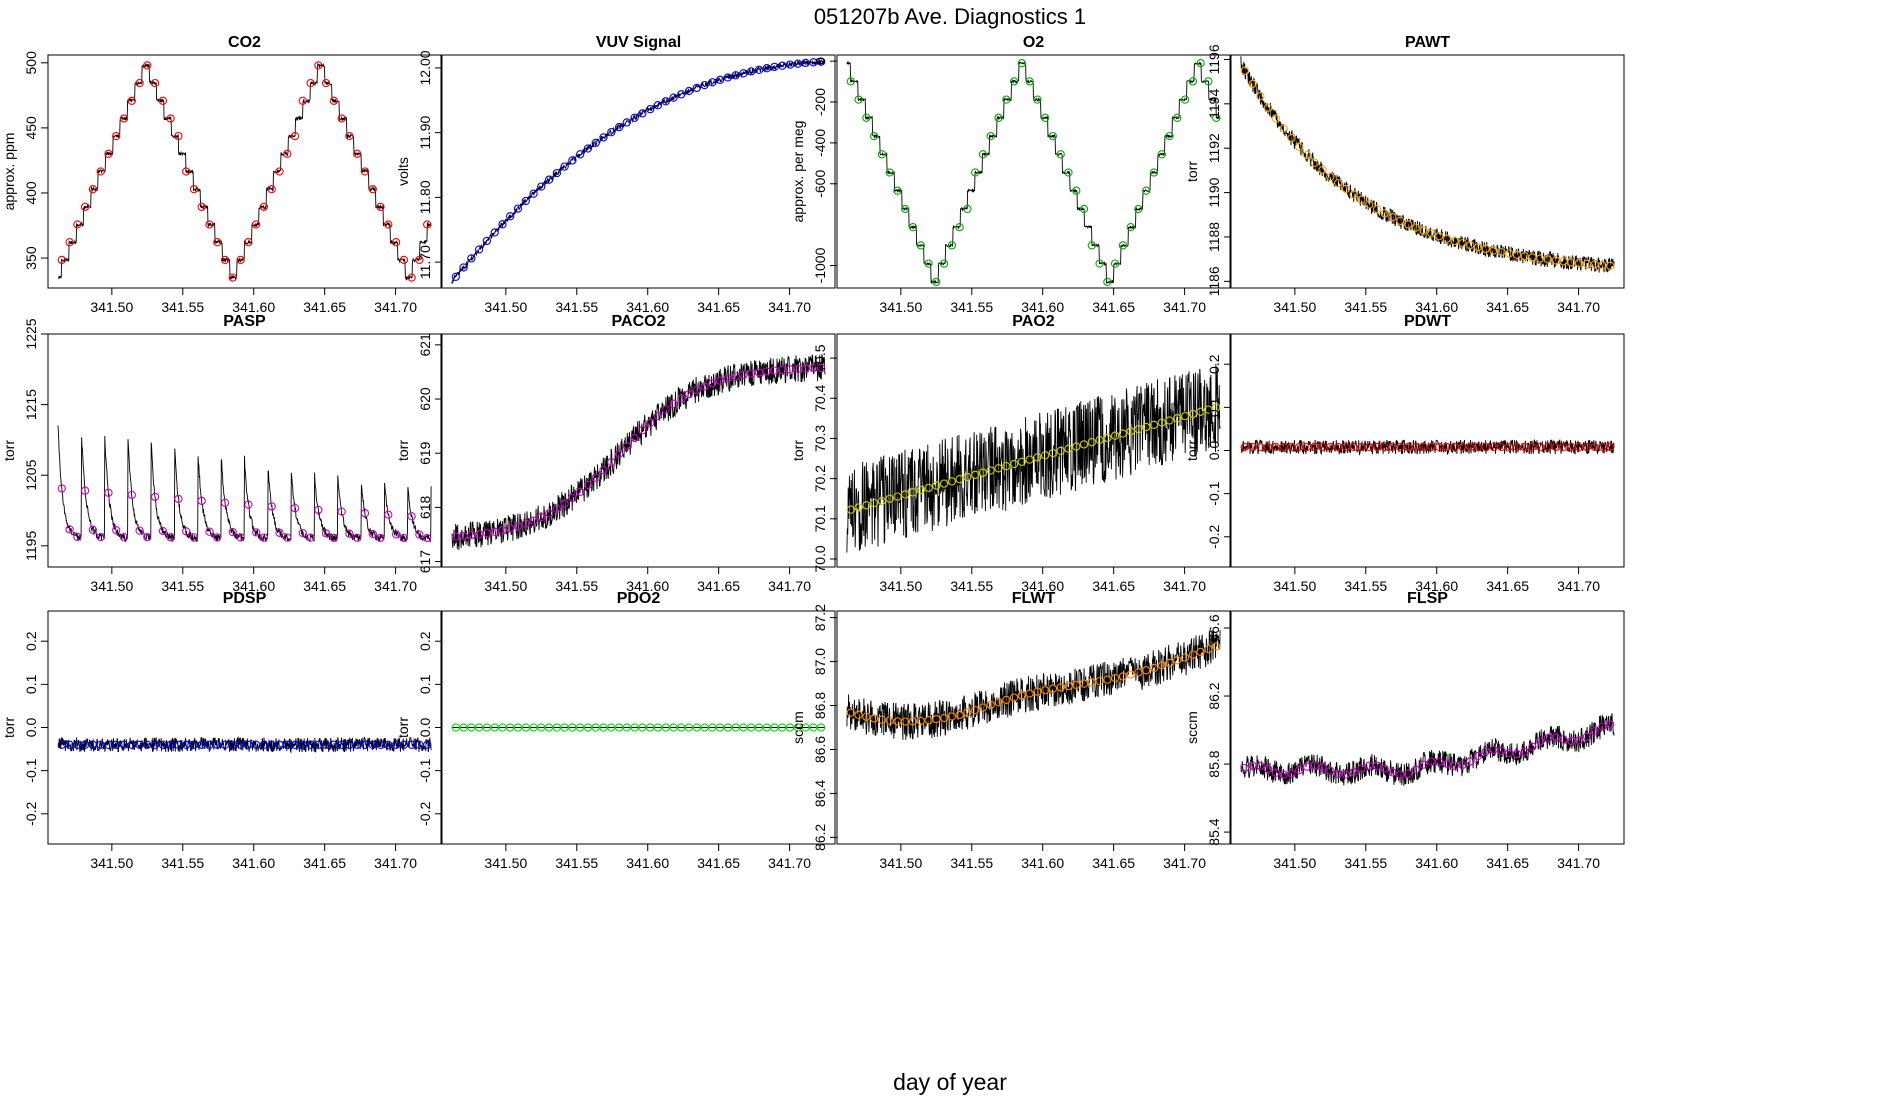  What do you see at coordinates (1033, 172) in the screenshot?
I see `data-trace` at bounding box center [1033, 172].